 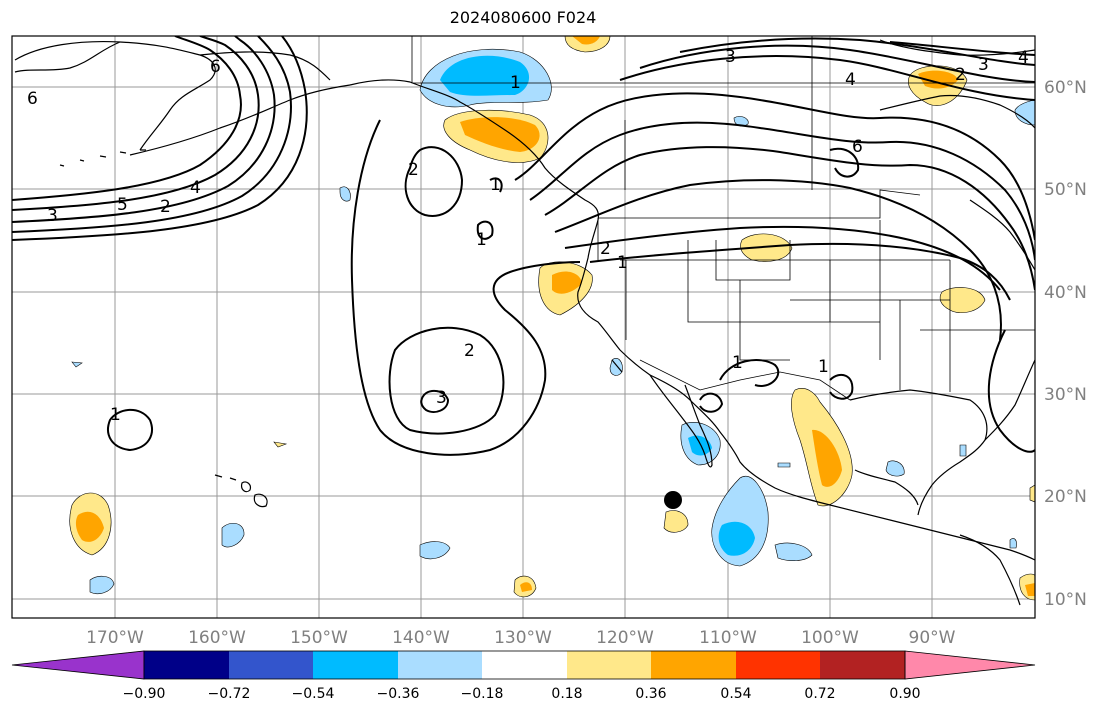 I want to click on contour-label-4c: 4, so click(x=1023, y=58).